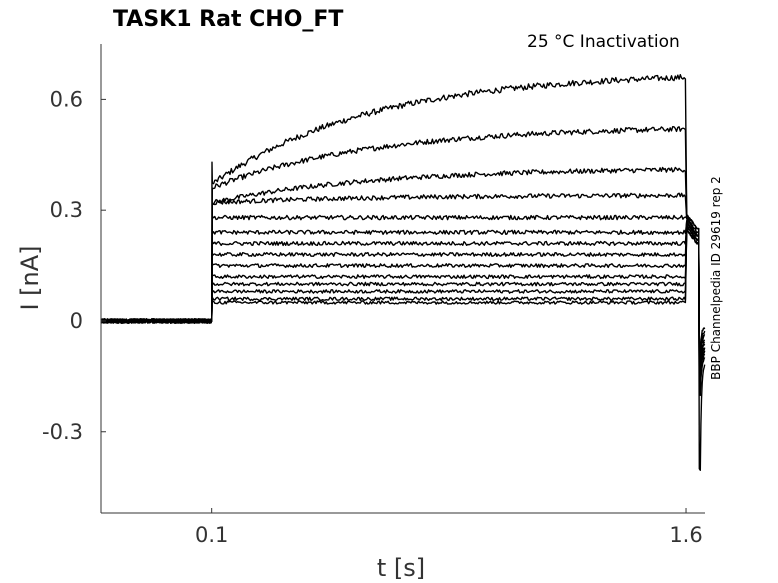 The width and height of the screenshot is (778, 583). Describe the element at coordinates (603, 42) in the screenshot. I see `chart-subtitle: 25 °C Inactivation` at that location.